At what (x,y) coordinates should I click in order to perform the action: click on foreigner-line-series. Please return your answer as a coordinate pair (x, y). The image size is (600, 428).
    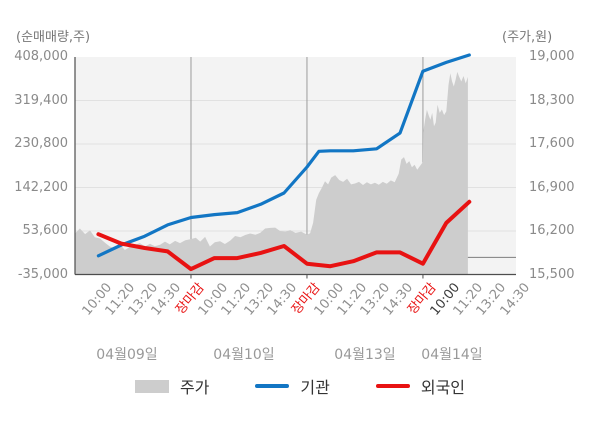
    Looking at the image, I should click on (284, 235).